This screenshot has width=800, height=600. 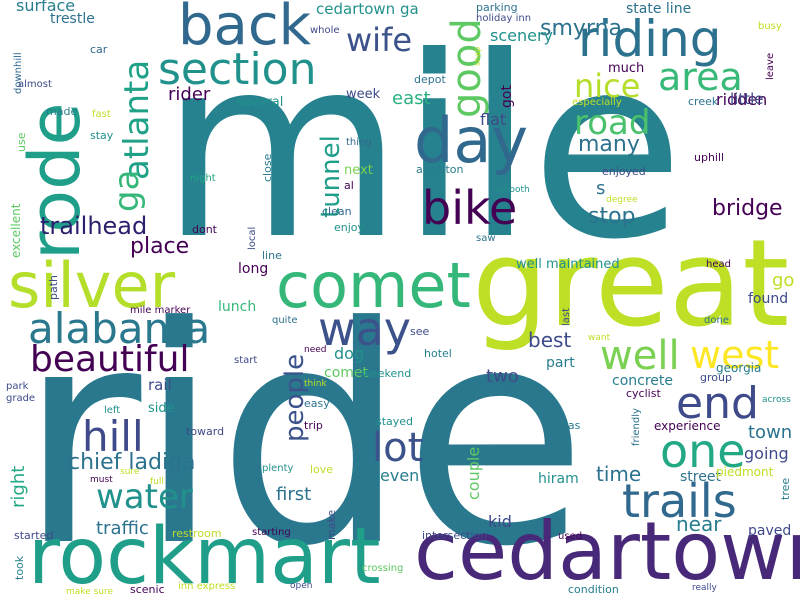 What do you see at coordinates (703, 451) in the screenshot?
I see `cloud-word: one` at bounding box center [703, 451].